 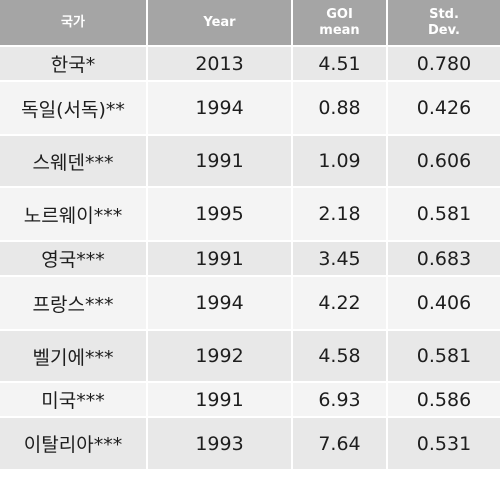 I want to click on table-row: 스웨덴*** 1991 1.09 0.606, so click(x=250, y=160).